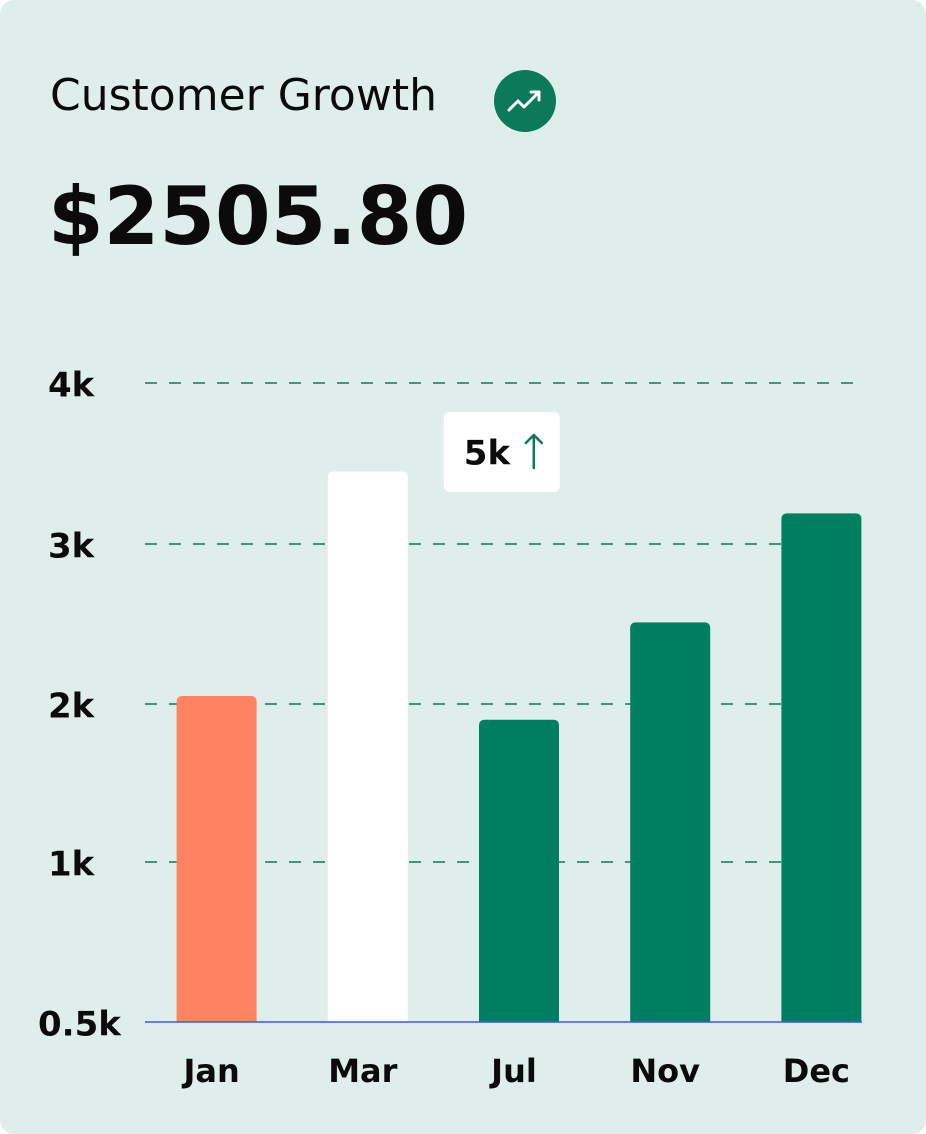  I want to click on tooltip-box, so click(501, 452).